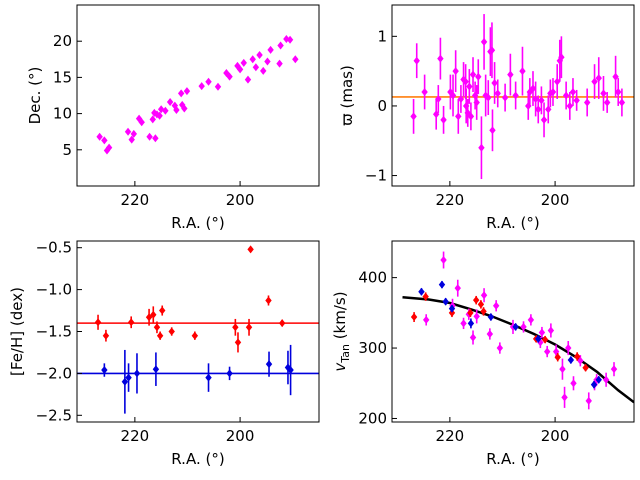 The image size is (640, 480). I want to click on y-tick-label-1: 300, so click(372, 348).